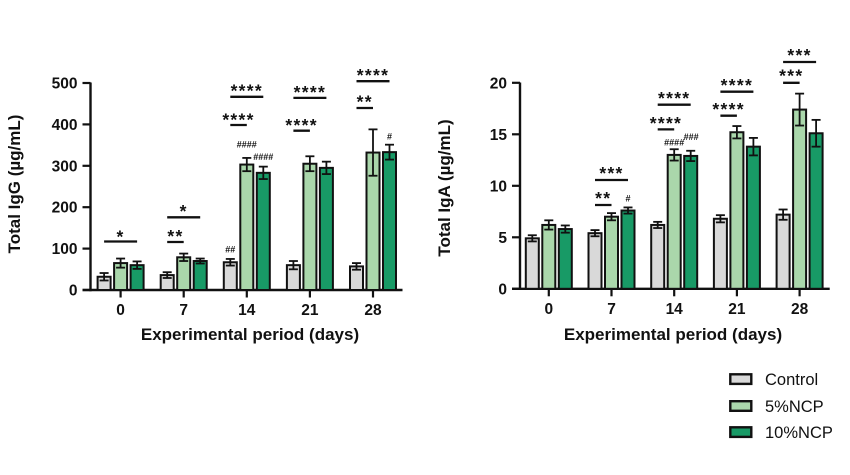  I want to click on svg-text: 100, so click(65, 249).